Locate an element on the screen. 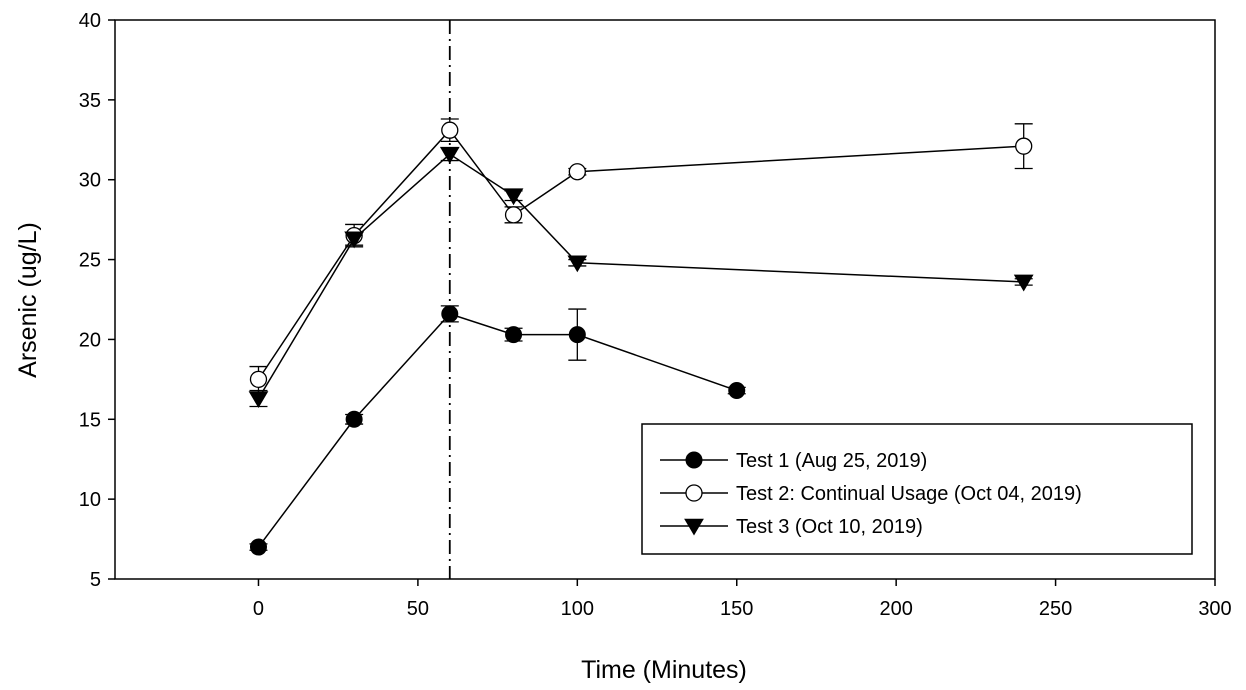 The width and height of the screenshot is (1246, 690). y-axis-title: Arsenic (ug/L) is located at coordinates (28, 300).